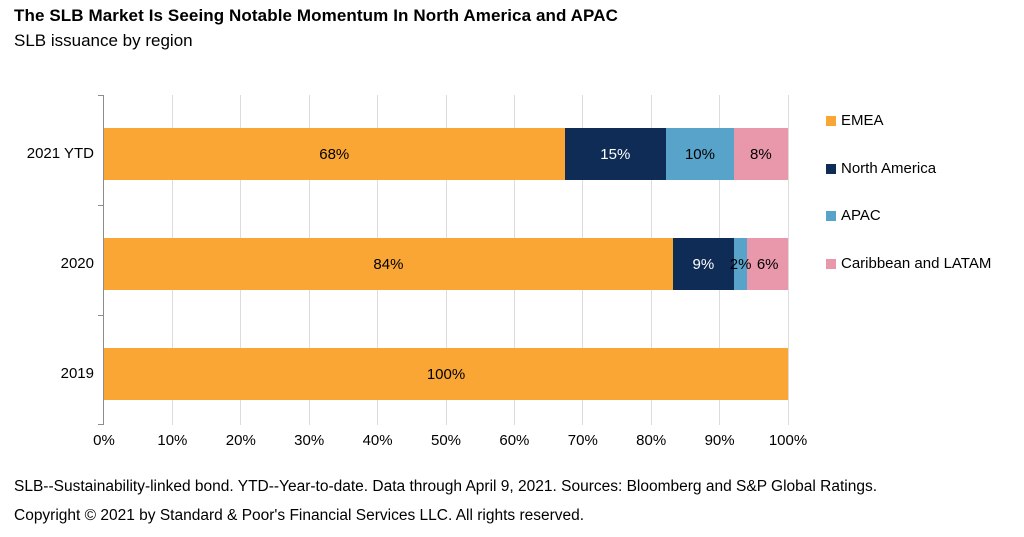  I want to click on stacked-bar: 84% 9% 2% 6%, so click(446, 264).